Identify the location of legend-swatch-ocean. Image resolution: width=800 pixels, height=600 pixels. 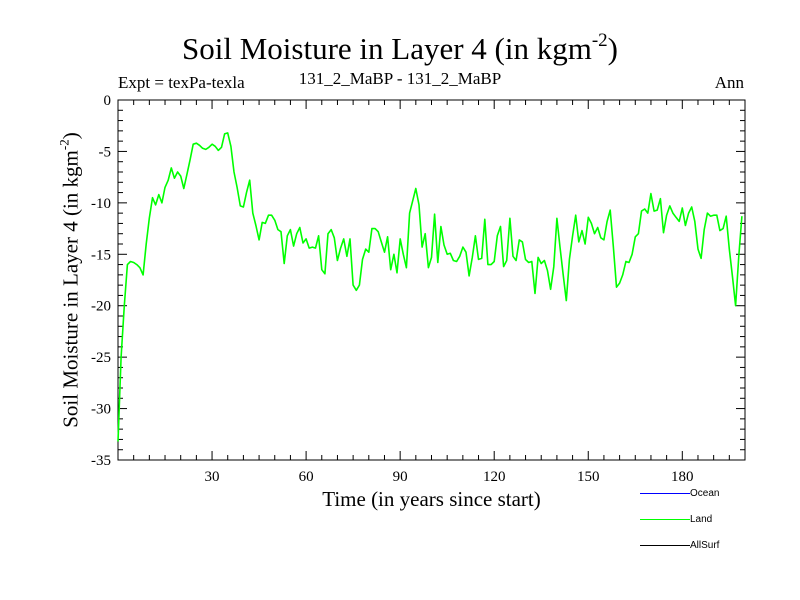
(665, 493).